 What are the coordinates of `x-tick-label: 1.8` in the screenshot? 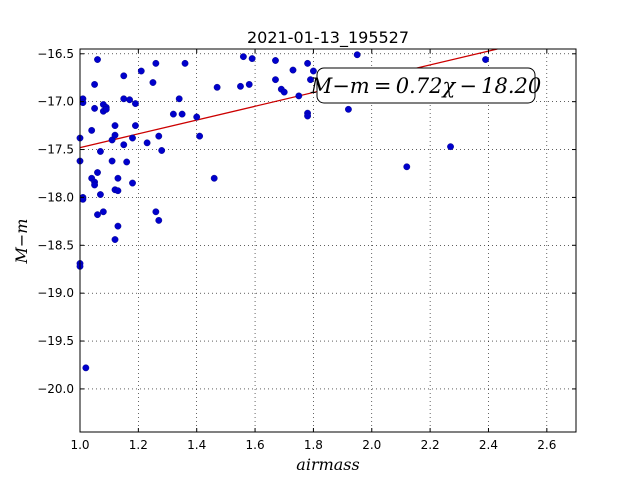 It's located at (313, 445).